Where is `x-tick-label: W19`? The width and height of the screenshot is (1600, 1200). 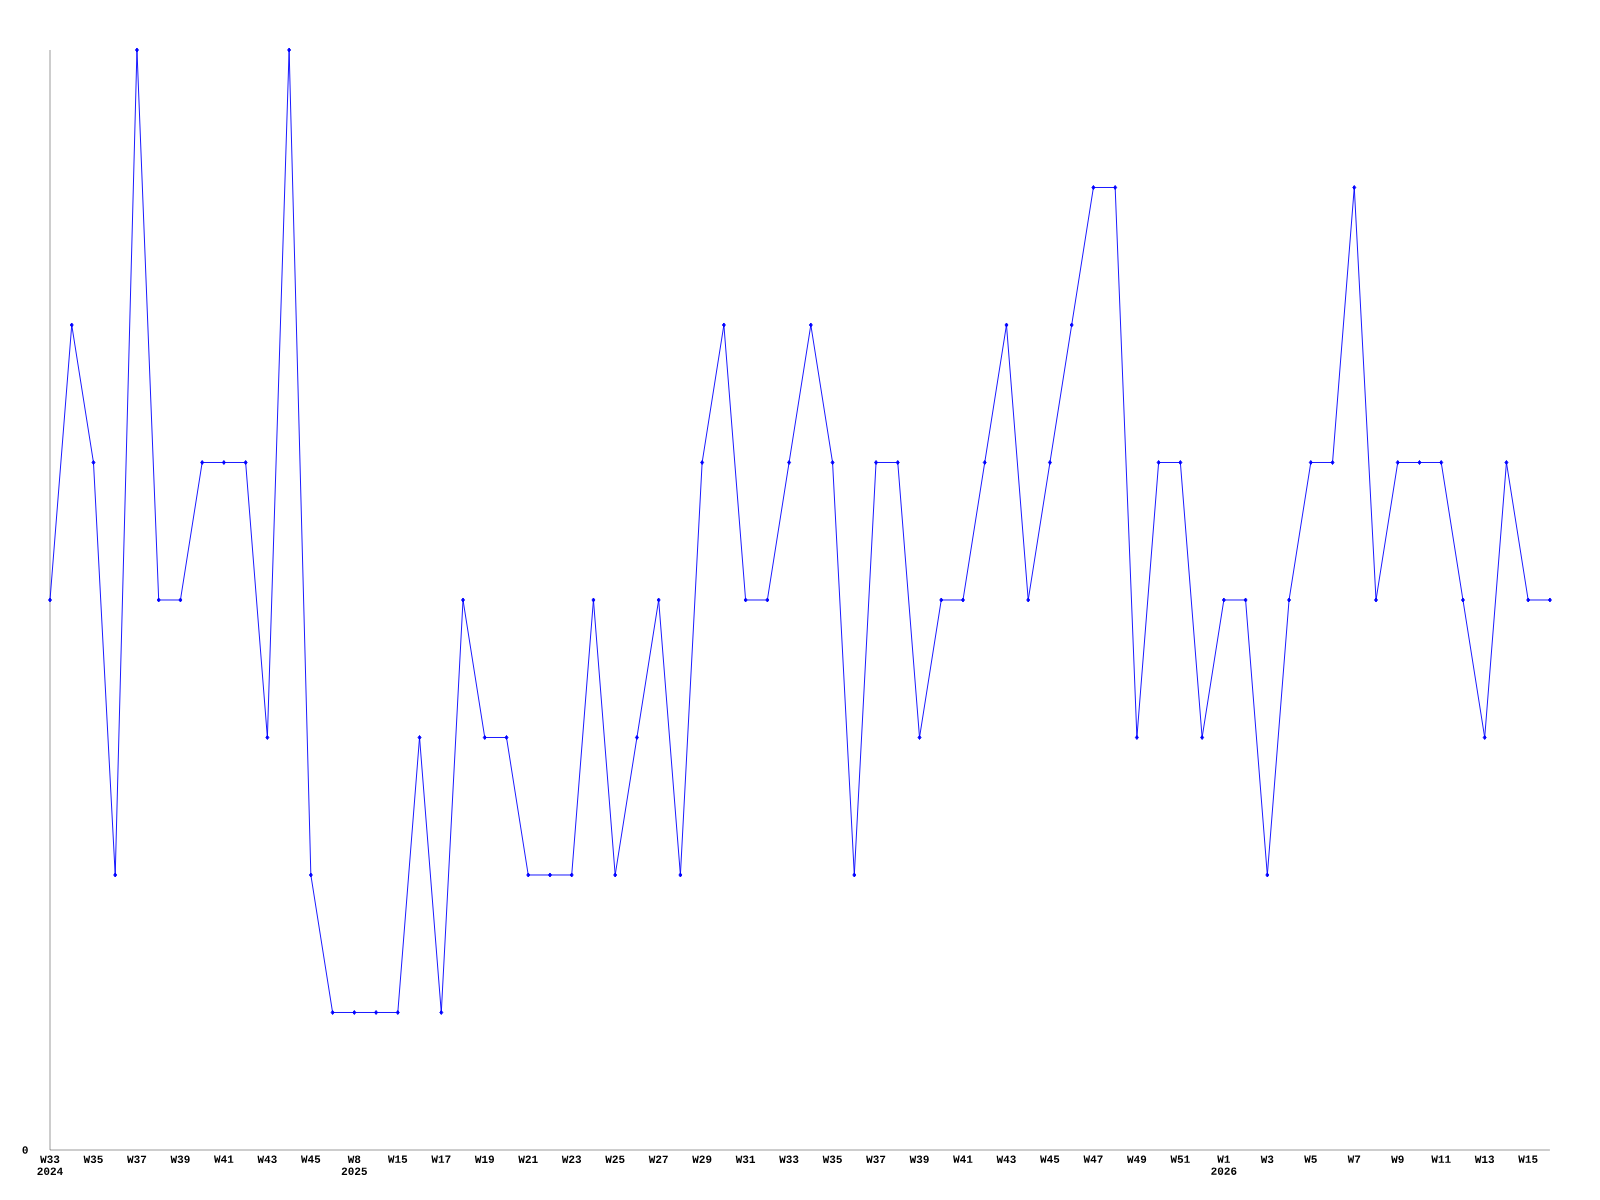 x-tick-label: W19 is located at coordinates (484, 1159).